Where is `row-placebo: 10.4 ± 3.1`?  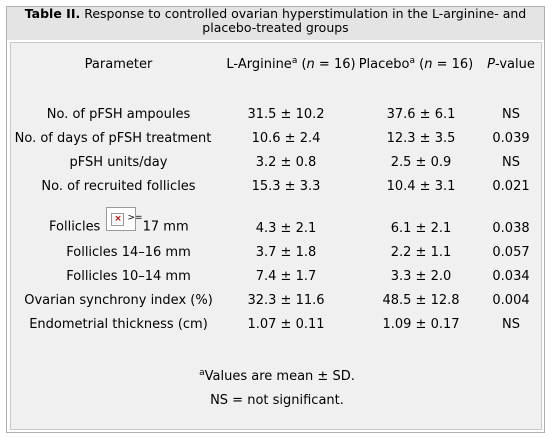 row-placebo: 10.4 ± 3.1 is located at coordinates (421, 186).